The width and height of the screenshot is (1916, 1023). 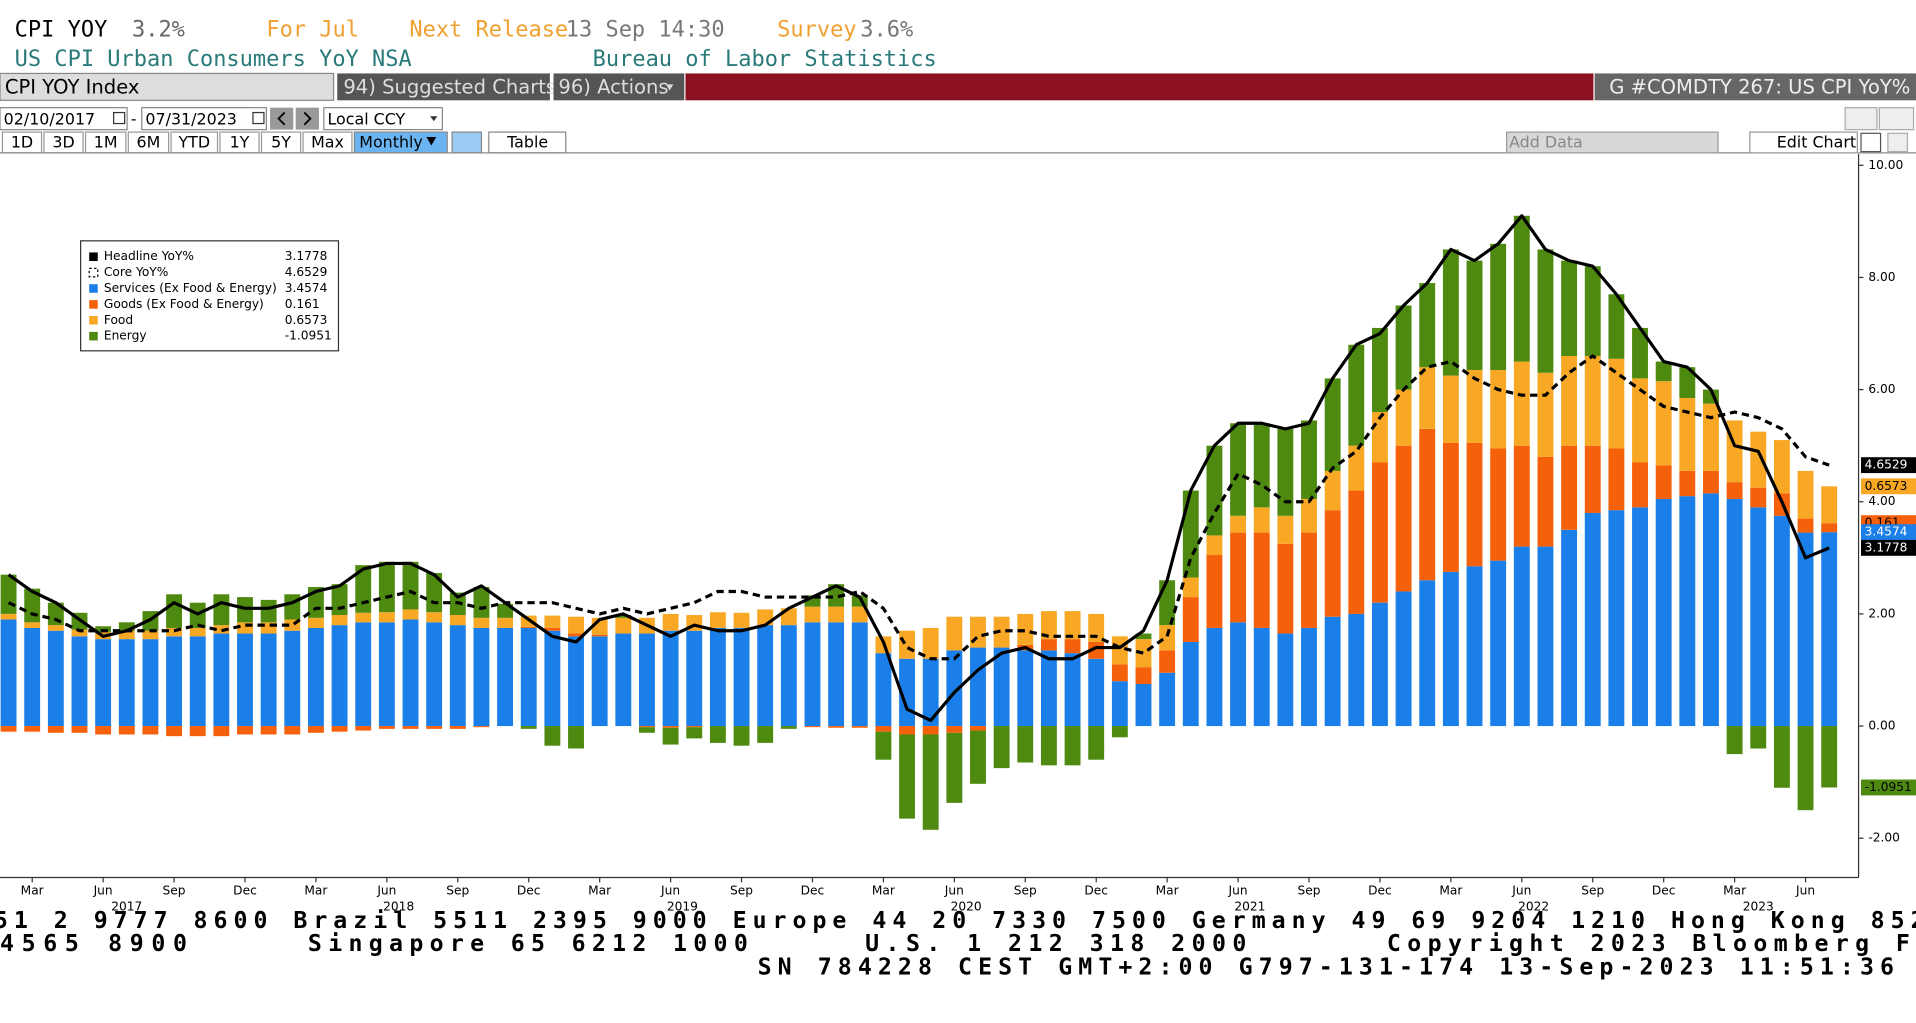 What do you see at coordinates (1881, 389) in the screenshot?
I see `y-tick-label: 6.00` at bounding box center [1881, 389].